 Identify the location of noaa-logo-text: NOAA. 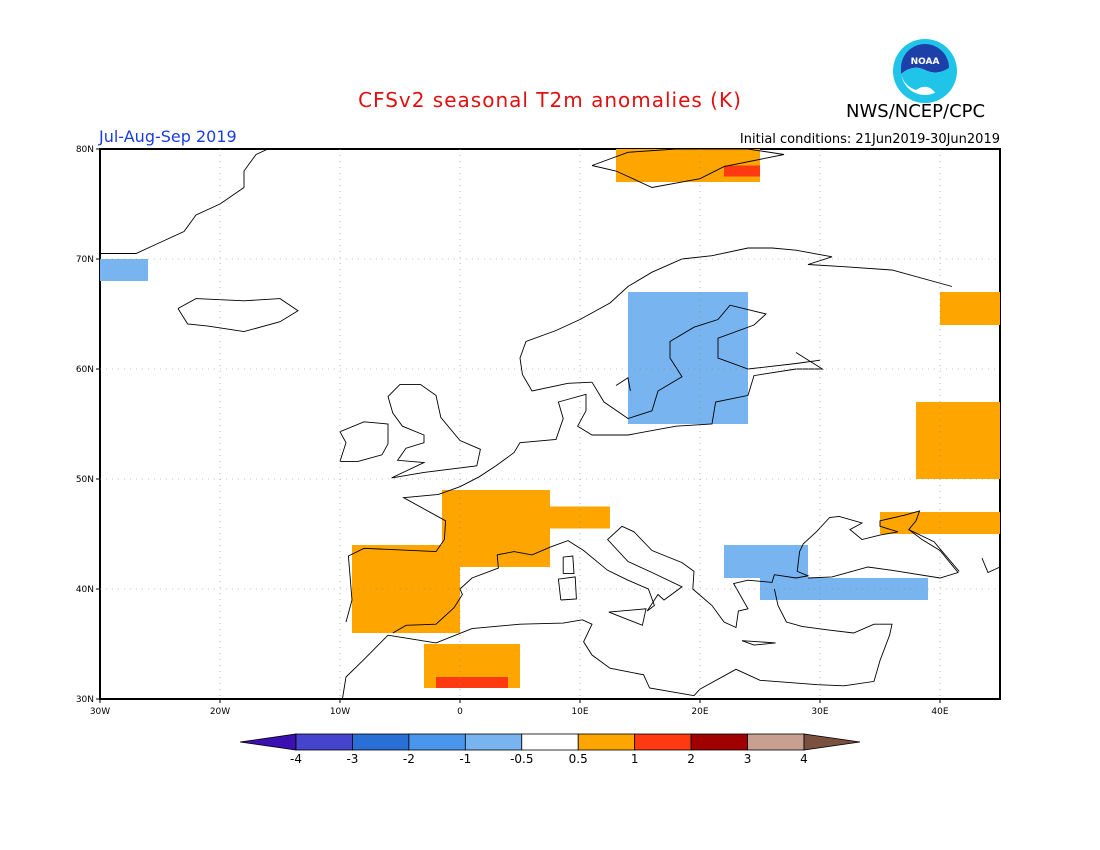
(925, 62).